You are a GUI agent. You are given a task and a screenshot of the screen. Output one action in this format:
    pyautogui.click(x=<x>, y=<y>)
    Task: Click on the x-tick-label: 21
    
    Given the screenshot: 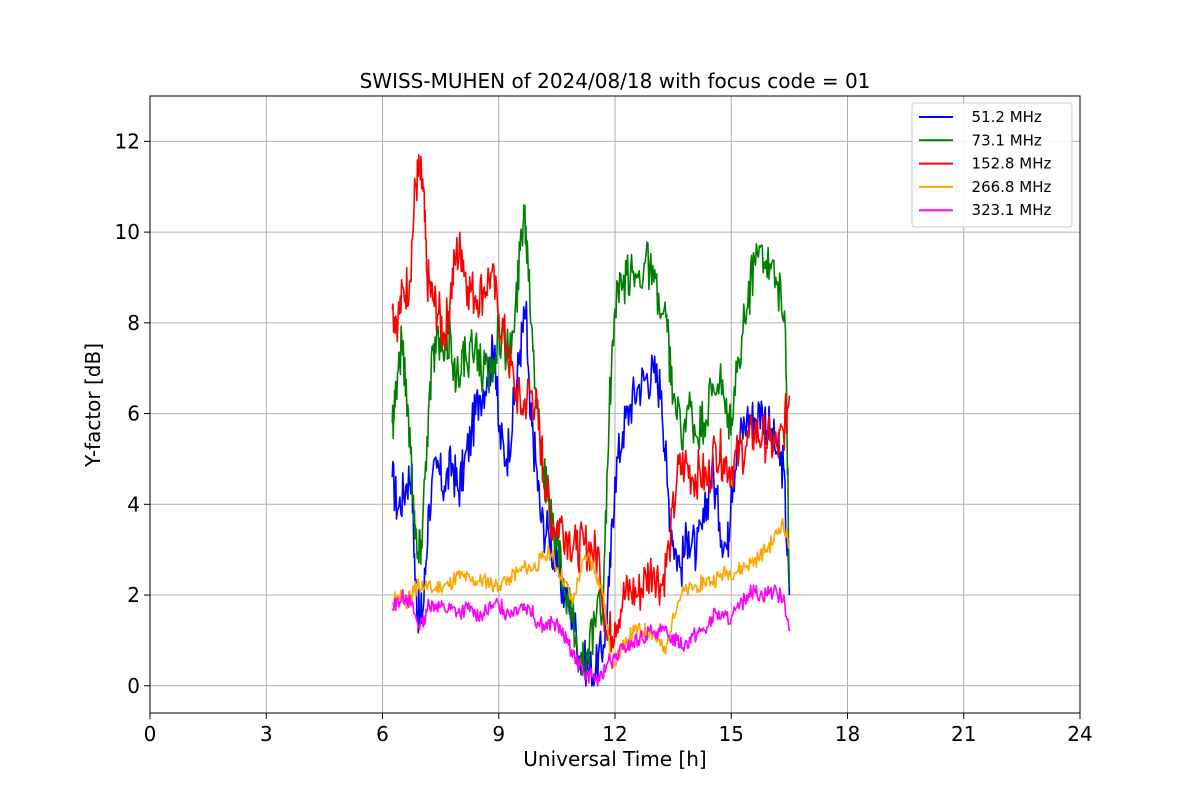 What is the action you would take?
    pyautogui.click(x=963, y=734)
    